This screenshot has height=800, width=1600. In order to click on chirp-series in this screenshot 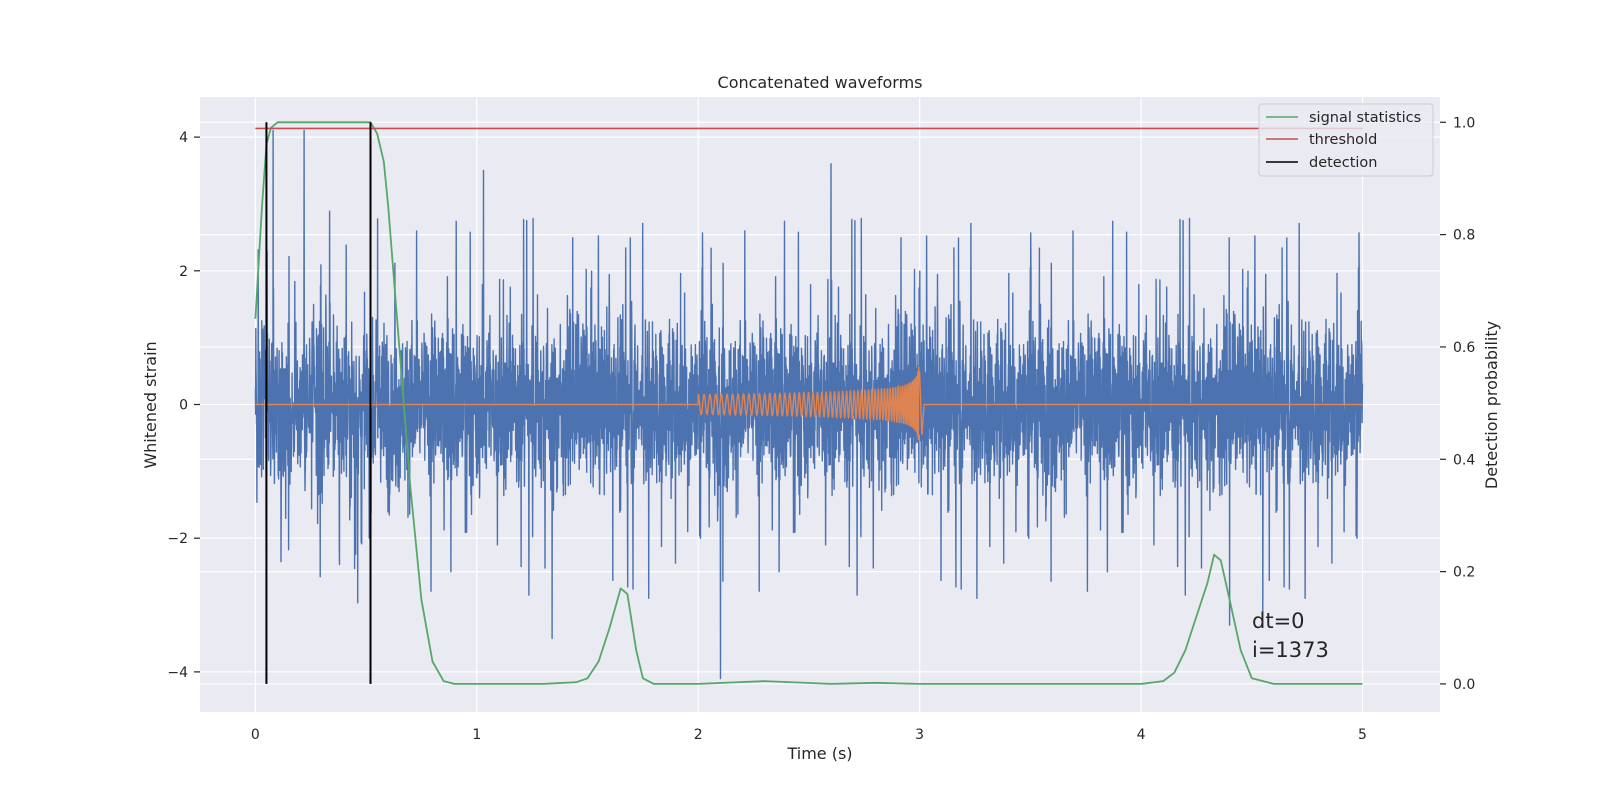, I will do `click(809, 403)`.